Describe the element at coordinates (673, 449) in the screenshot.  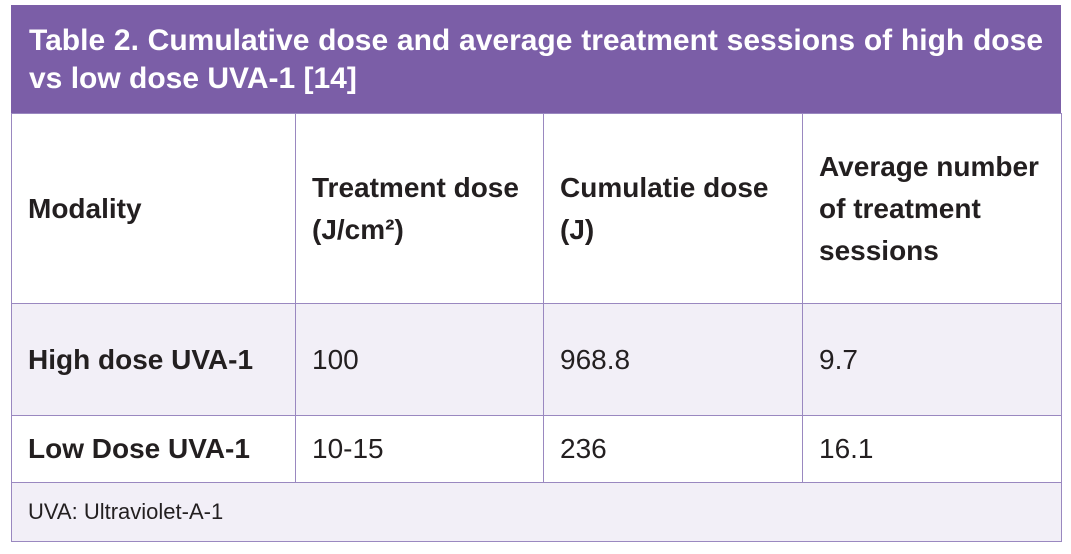
I see `cell: 236` at that location.